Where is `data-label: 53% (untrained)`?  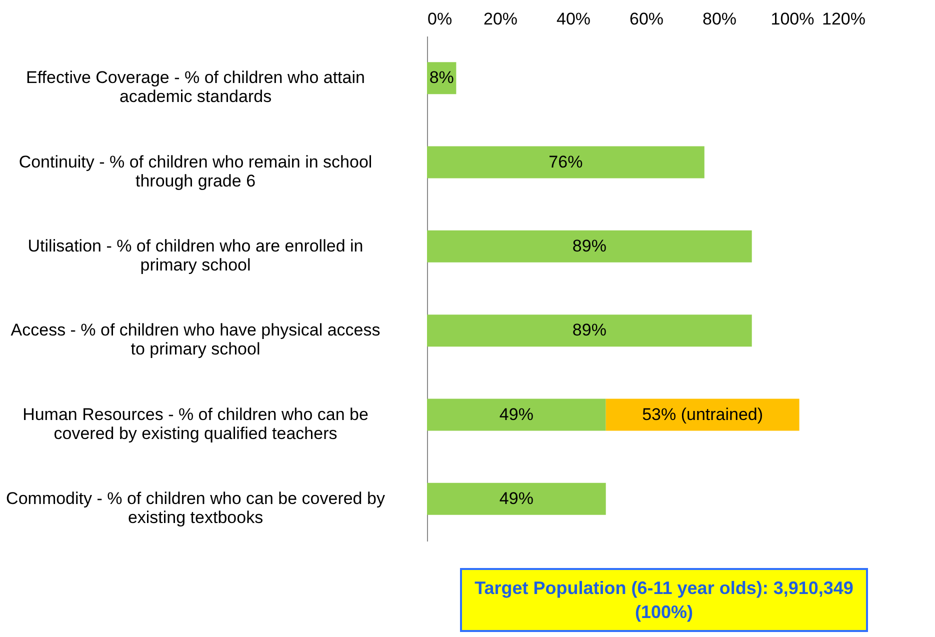
data-label: 53% (untrained) is located at coordinates (703, 414).